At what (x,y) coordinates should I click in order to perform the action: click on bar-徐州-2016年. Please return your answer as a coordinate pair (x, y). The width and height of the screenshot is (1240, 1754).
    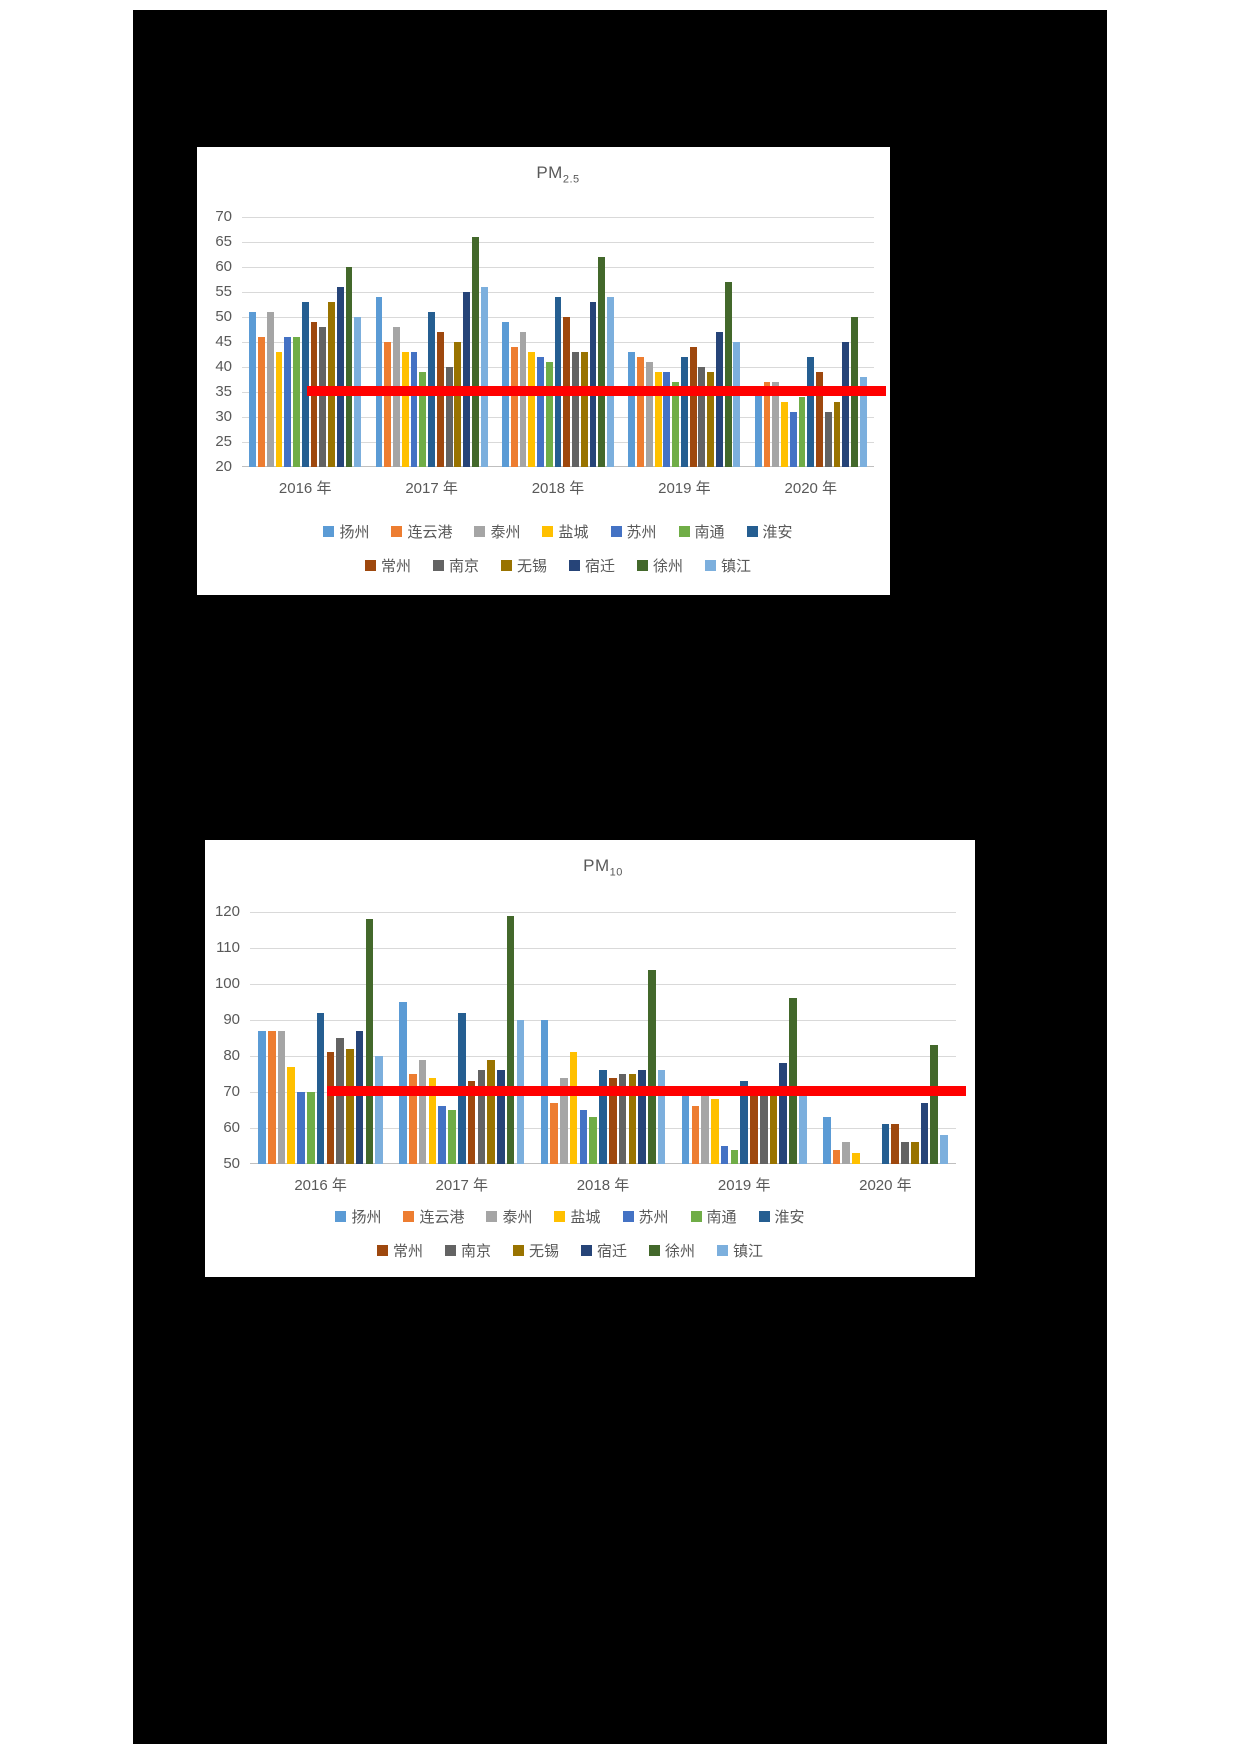
    Looking at the image, I should click on (349, 367).